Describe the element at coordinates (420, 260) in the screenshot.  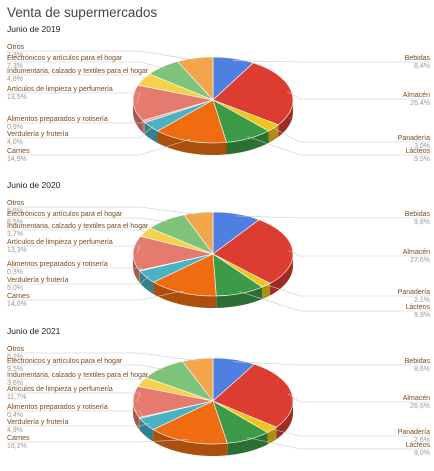
I see `slice-value: 27,6%` at that location.